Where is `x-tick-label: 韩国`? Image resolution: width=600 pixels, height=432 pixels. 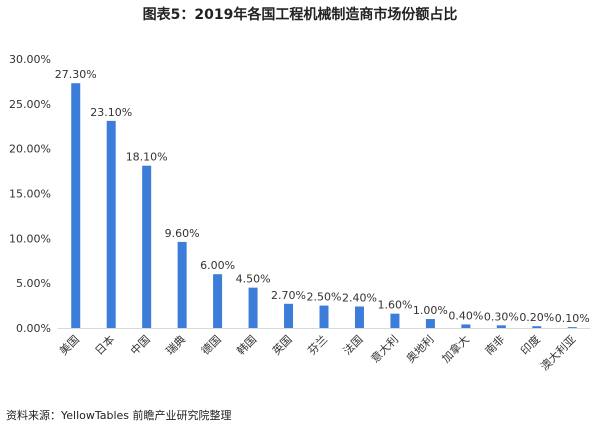
x-tick-label: 韩国 is located at coordinates (246, 344).